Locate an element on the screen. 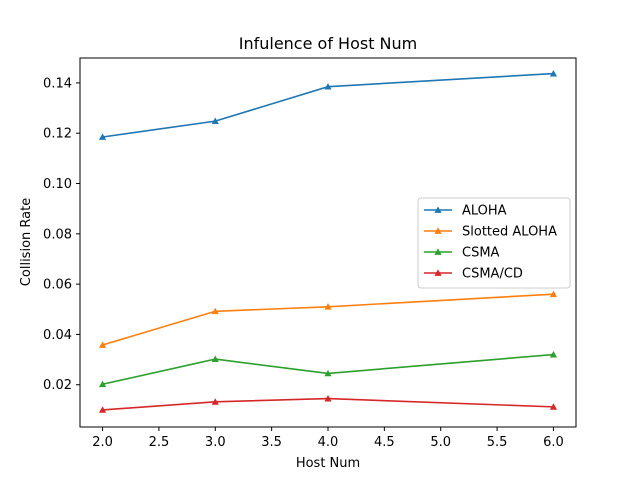 The height and width of the screenshot is (480, 640). y-axis: 0.02 0.04 0.06 0.08 0.10 0.12 0.14 is located at coordinates (61, 234).